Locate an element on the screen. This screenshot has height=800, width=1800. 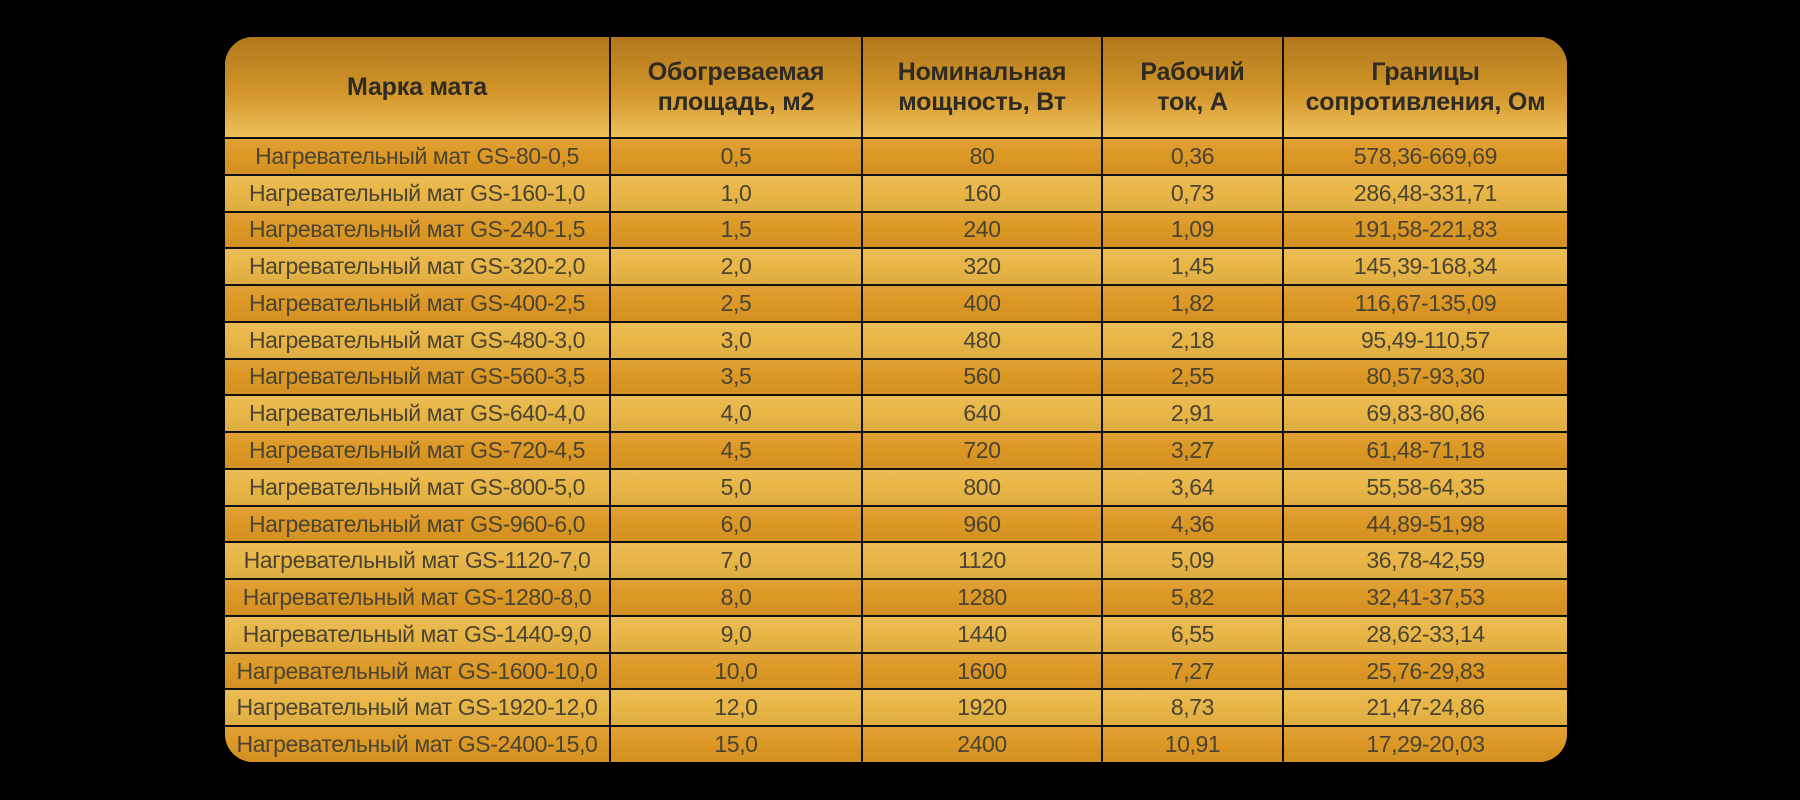
cell-nominal-power: 400 is located at coordinates (983, 303).